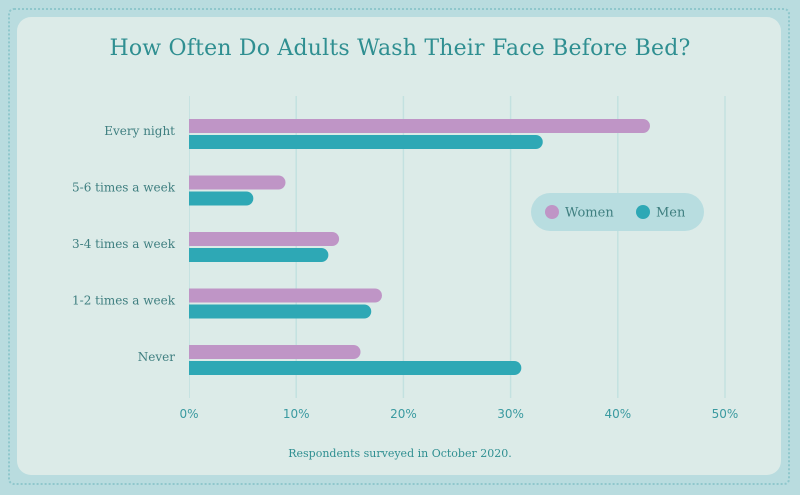 The height and width of the screenshot is (495, 800). Describe the element at coordinates (589, 213) in the screenshot. I see `legend-label-women: Women` at that location.